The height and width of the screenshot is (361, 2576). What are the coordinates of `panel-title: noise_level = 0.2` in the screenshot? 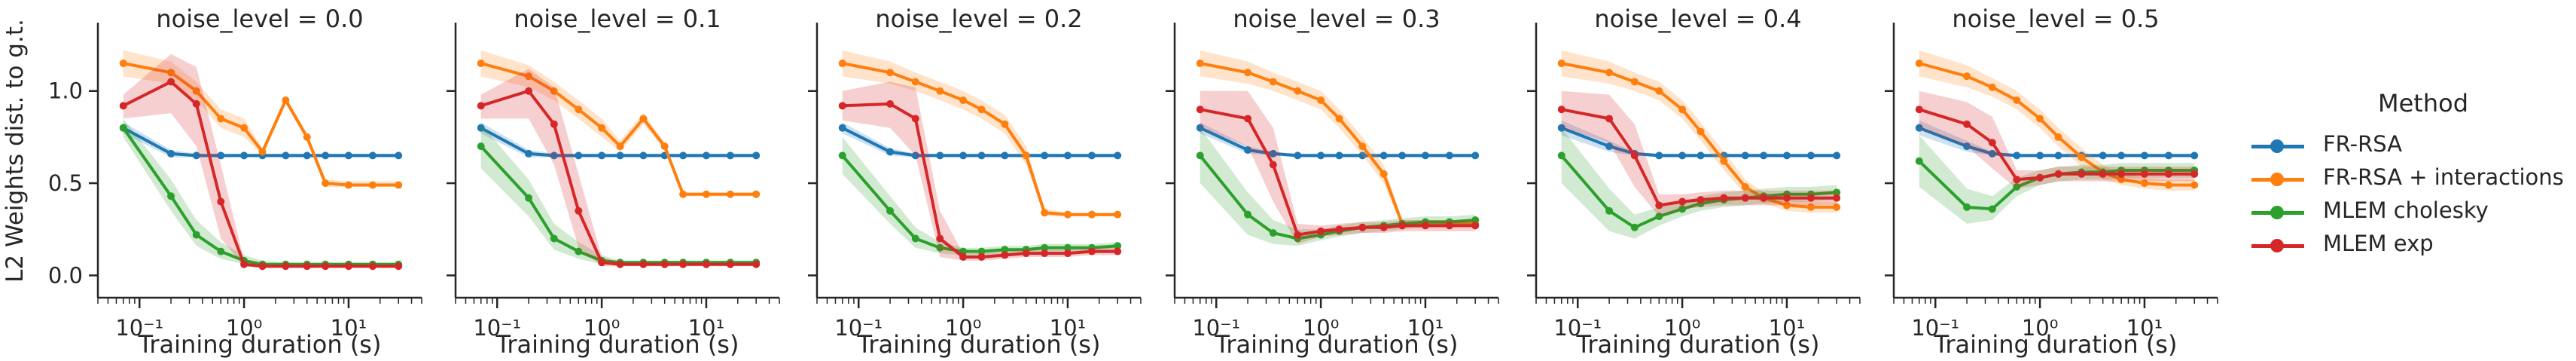 It's located at (978, 19).